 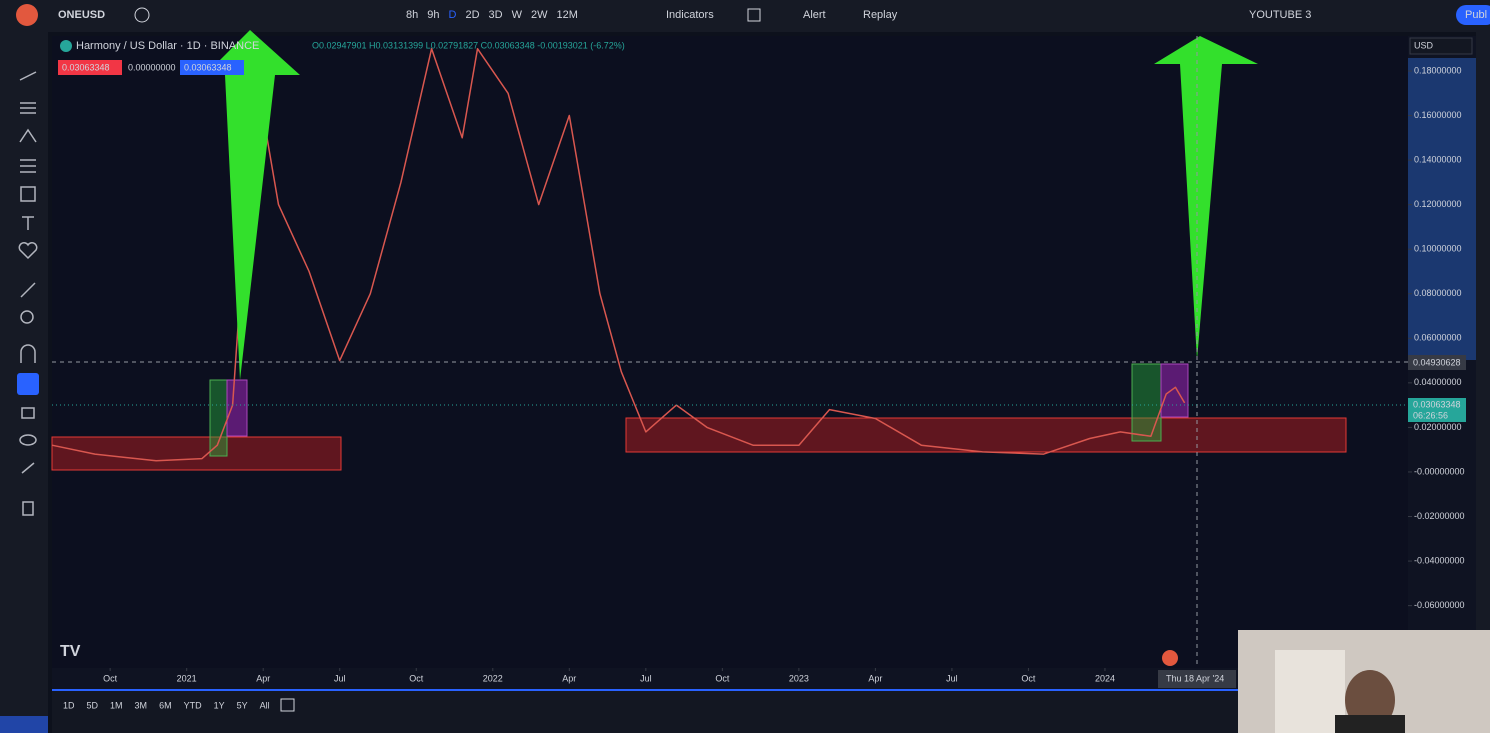 What do you see at coordinates (193, 705) in the screenshot?
I see `range-button: YTD` at bounding box center [193, 705].